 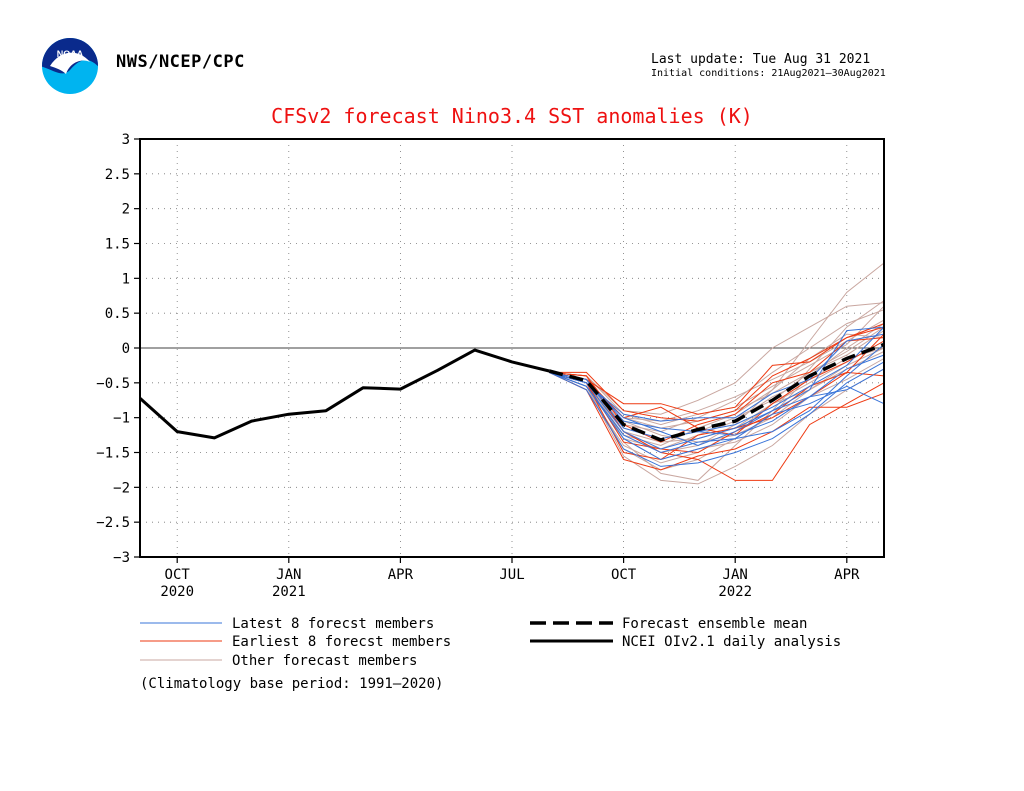 I want to click on x-tick-year-label: 2022, so click(x=735, y=592).